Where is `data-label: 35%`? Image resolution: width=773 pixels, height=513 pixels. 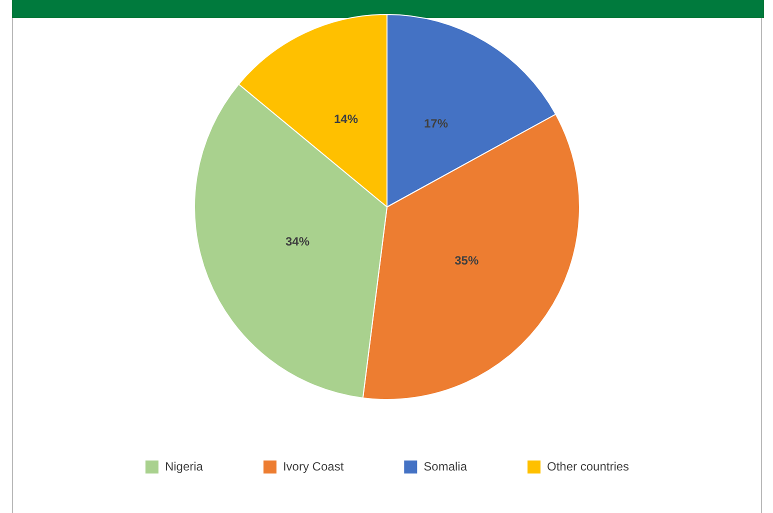 data-label: 35% is located at coordinates (466, 260).